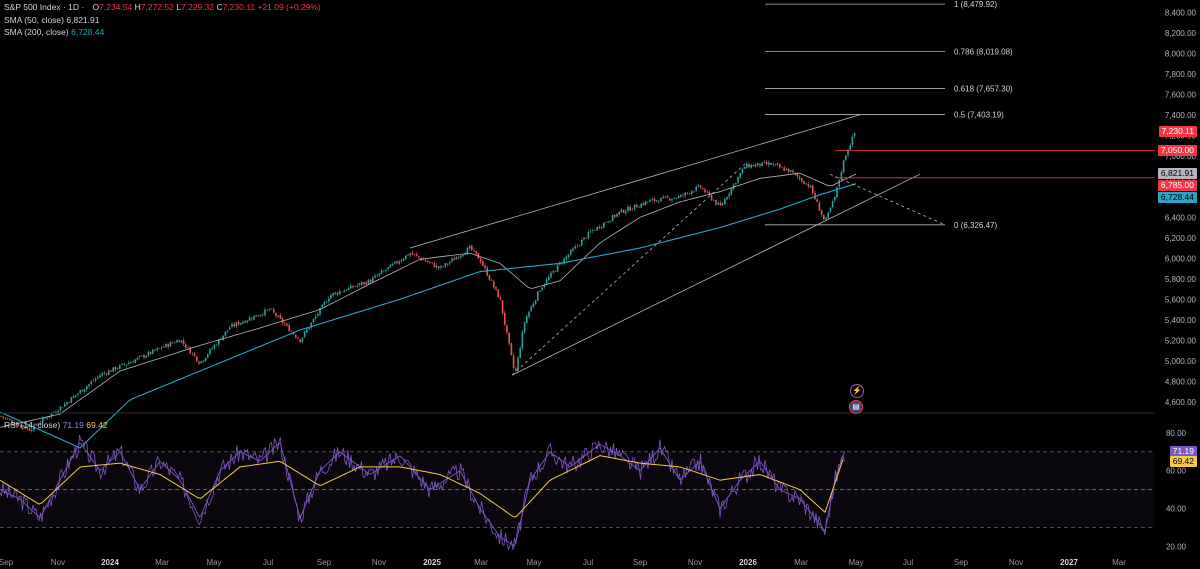 The height and width of the screenshot is (569, 1200). What do you see at coordinates (1181, 238) in the screenshot?
I see `price-tick-label: 6,200.00` at bounding box center [1181, 238].